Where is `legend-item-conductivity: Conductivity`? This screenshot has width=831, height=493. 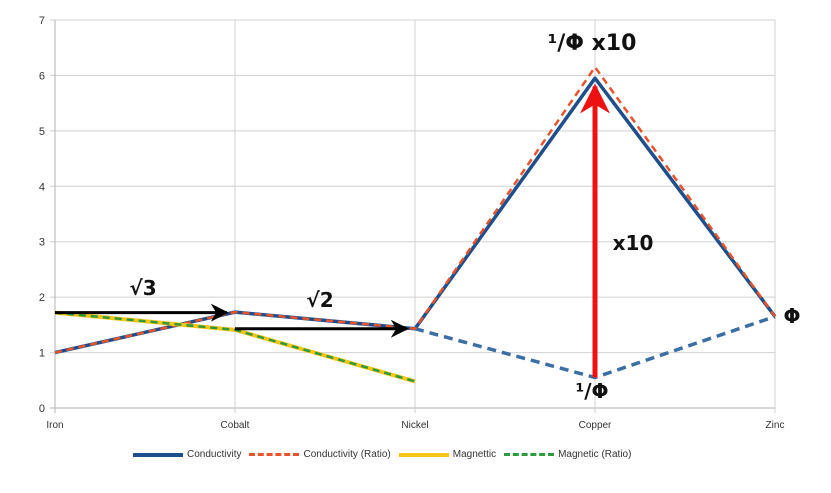
legend-item-conductivity: Conductivity is located at coordinates (187, 454).